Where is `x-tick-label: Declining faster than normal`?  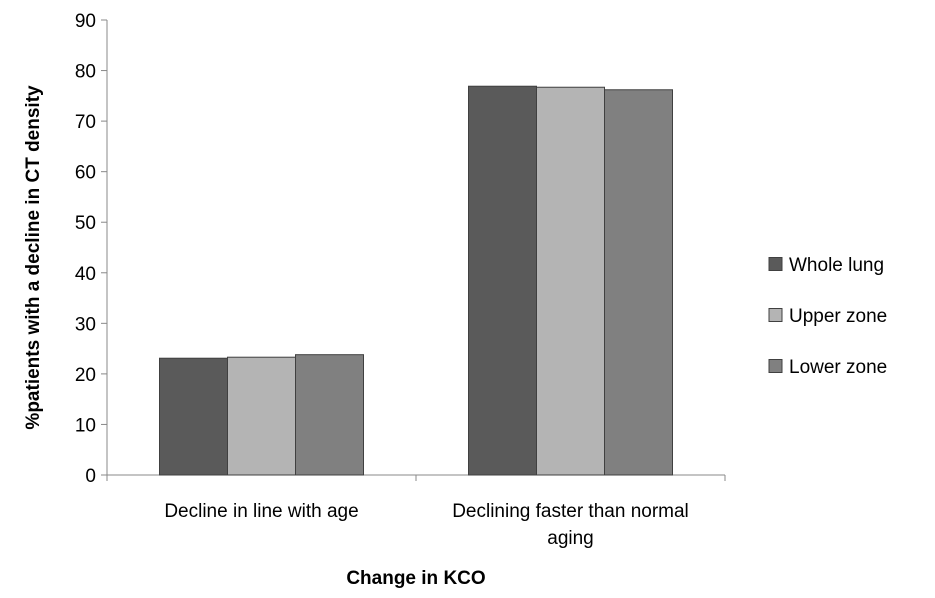 x-tick-label: Declining faster than normal is located at coordinates (570, 511).